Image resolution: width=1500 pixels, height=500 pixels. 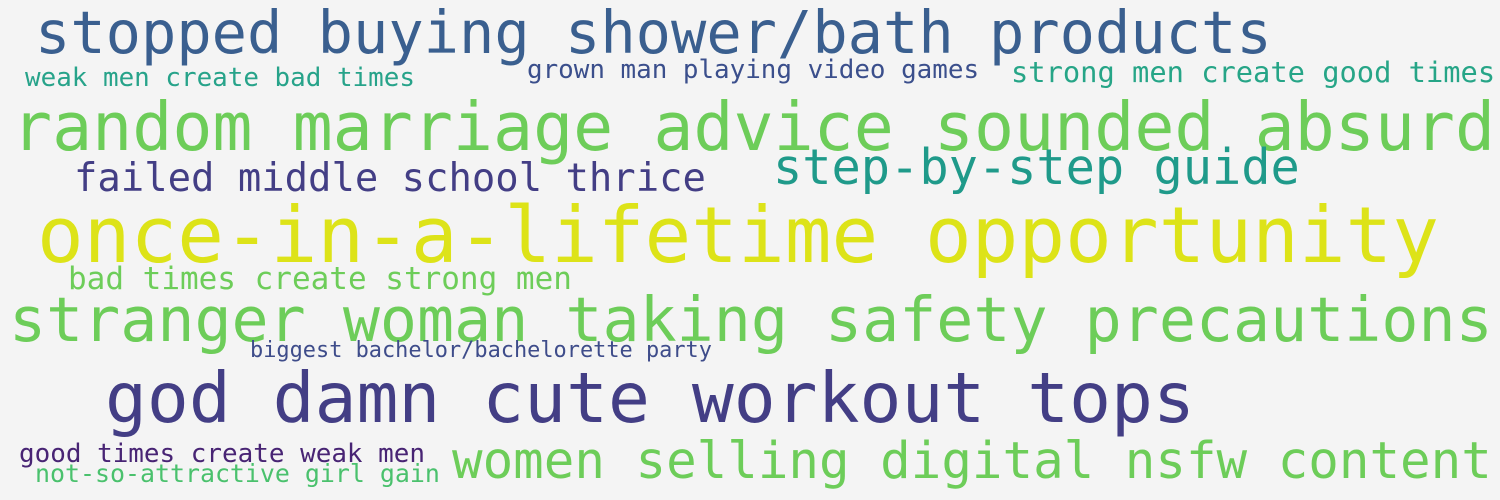 I want to click on word-biggest-bachelor-bachelorette-party: biggest bachelor/bachelorette party, so click(x=481, y=350).